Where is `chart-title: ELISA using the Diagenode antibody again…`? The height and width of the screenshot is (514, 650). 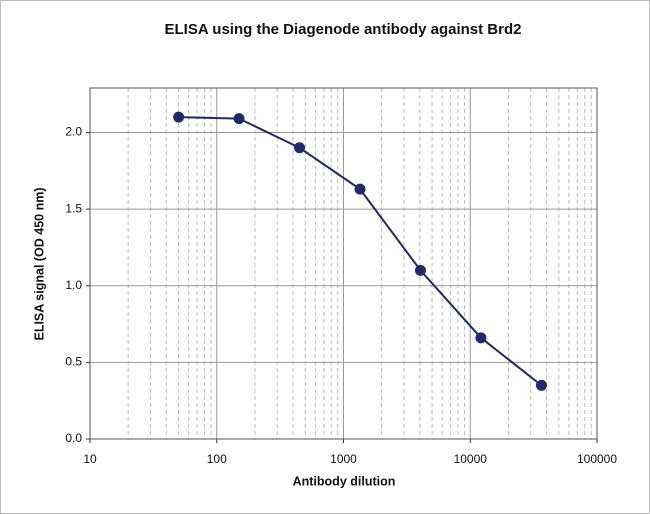 chart-title: ELISA using the Diagenode antibody again… is located at coordinates (343, 29).